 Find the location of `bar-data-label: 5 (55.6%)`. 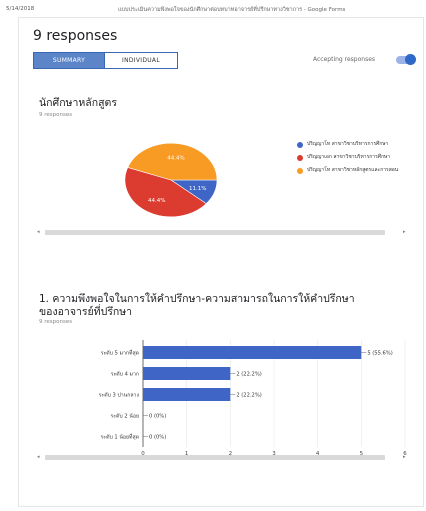

bar-data-label: 5 (55.6%) is located at coordinates (379, 354).